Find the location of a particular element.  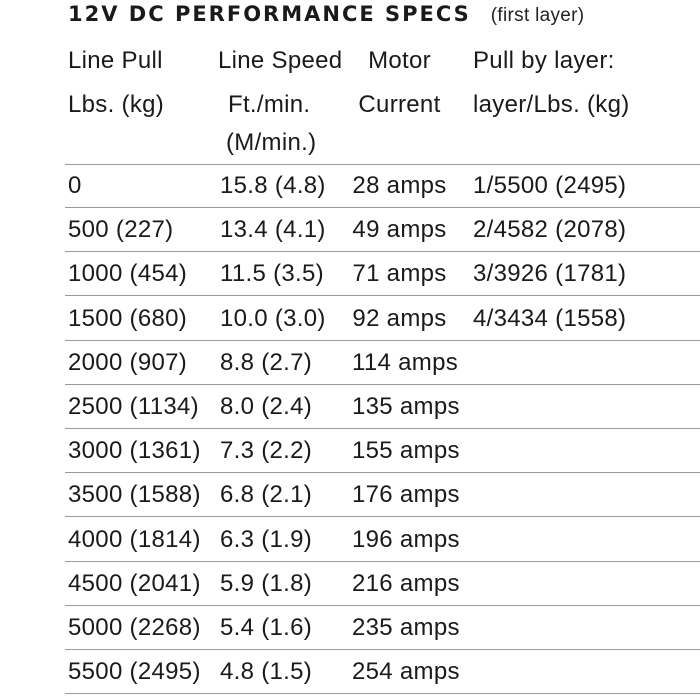

title-subtitle: (first layer) is located at coordinates (537, 15).